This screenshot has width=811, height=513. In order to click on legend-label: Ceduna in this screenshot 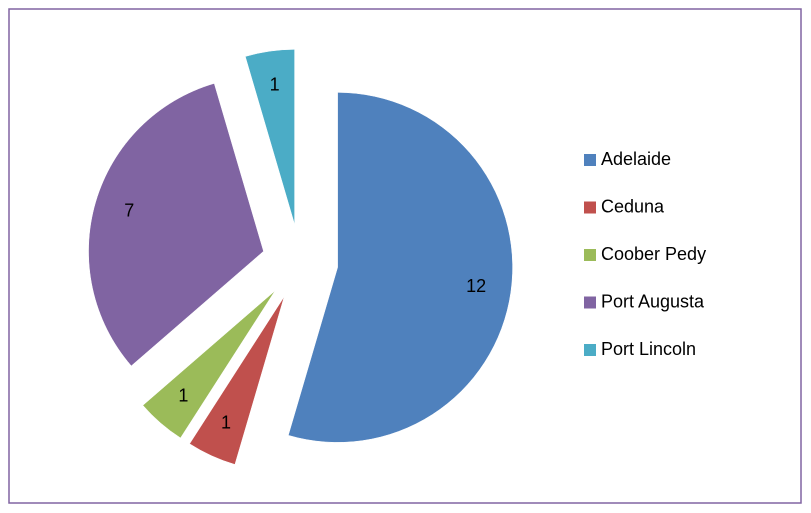, I will do `click(633, 206)`.